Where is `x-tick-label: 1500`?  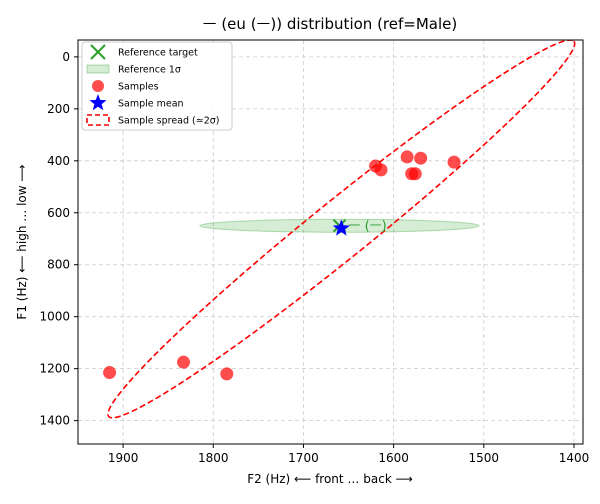 x-tick-label: 1500 is located at coordinates (484, 458).